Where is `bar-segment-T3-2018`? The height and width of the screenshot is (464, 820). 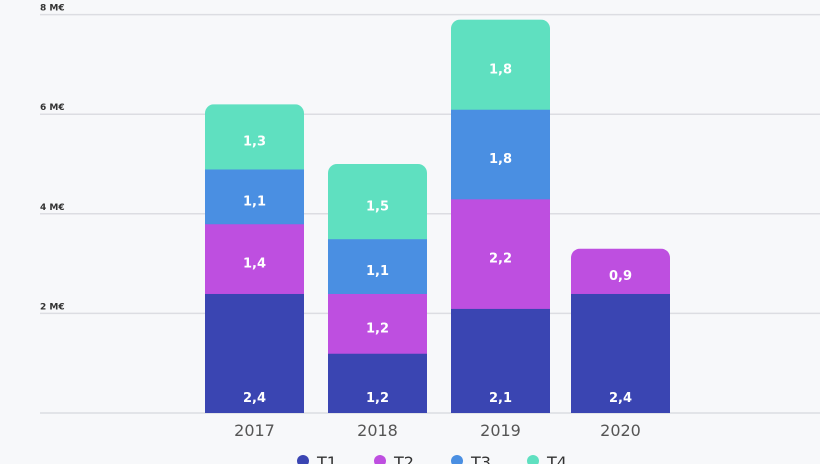 bar-segment-T3-2018 is located at coordinates (377, 266).